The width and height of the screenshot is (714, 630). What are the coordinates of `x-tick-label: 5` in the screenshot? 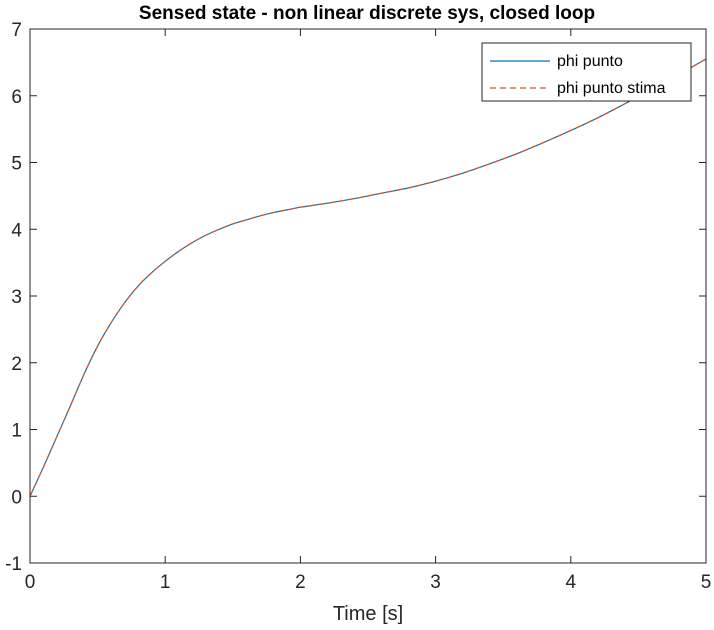 It's located at (706, 582).